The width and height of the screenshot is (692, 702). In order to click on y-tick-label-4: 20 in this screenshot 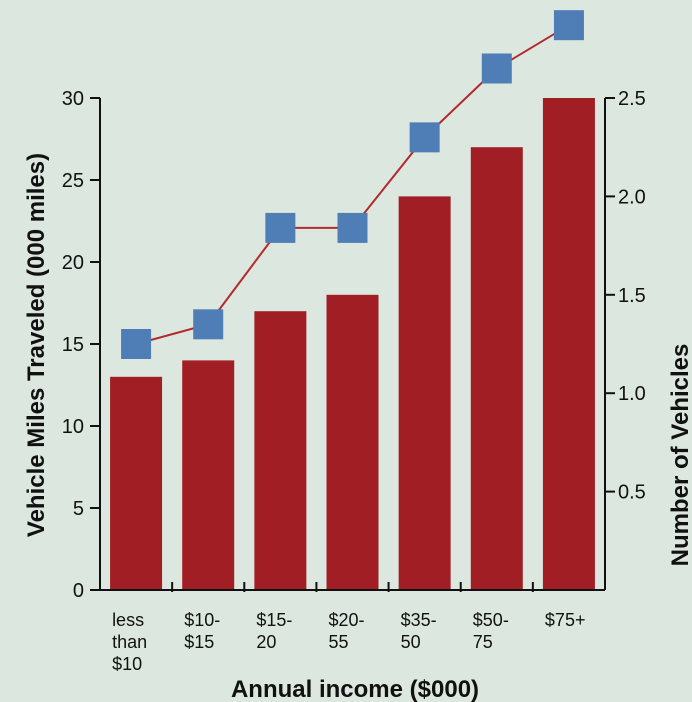, I will do `click(73, 263)`.